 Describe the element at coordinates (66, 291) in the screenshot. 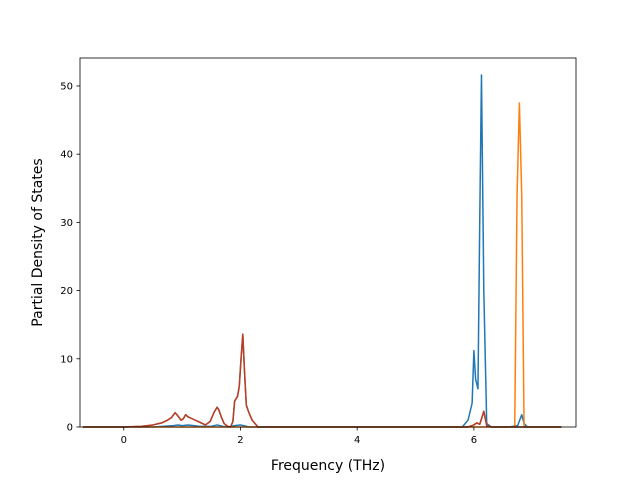

I see `y-tick-label: 20` at that location.